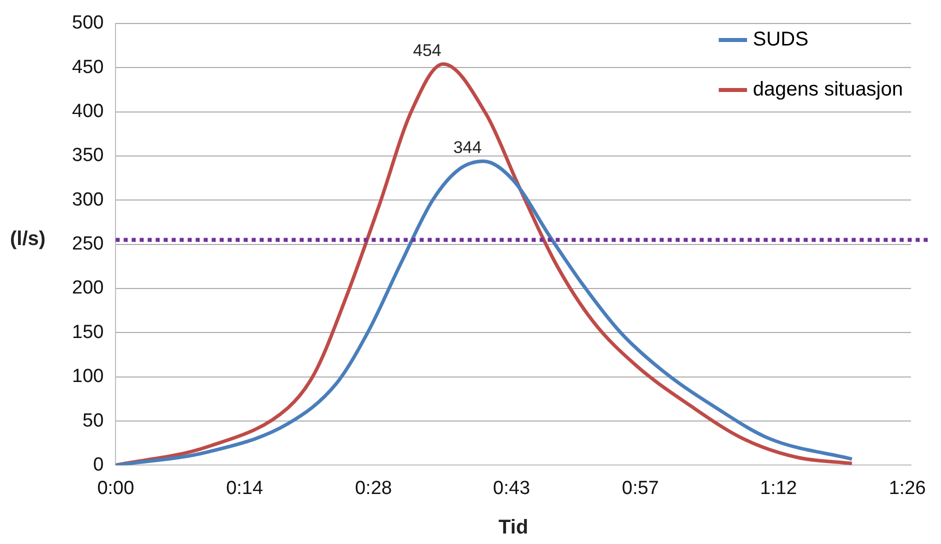 This screenshot has height=544, width=941. I want to click on y-tick-label: 250, so click(88, 244).